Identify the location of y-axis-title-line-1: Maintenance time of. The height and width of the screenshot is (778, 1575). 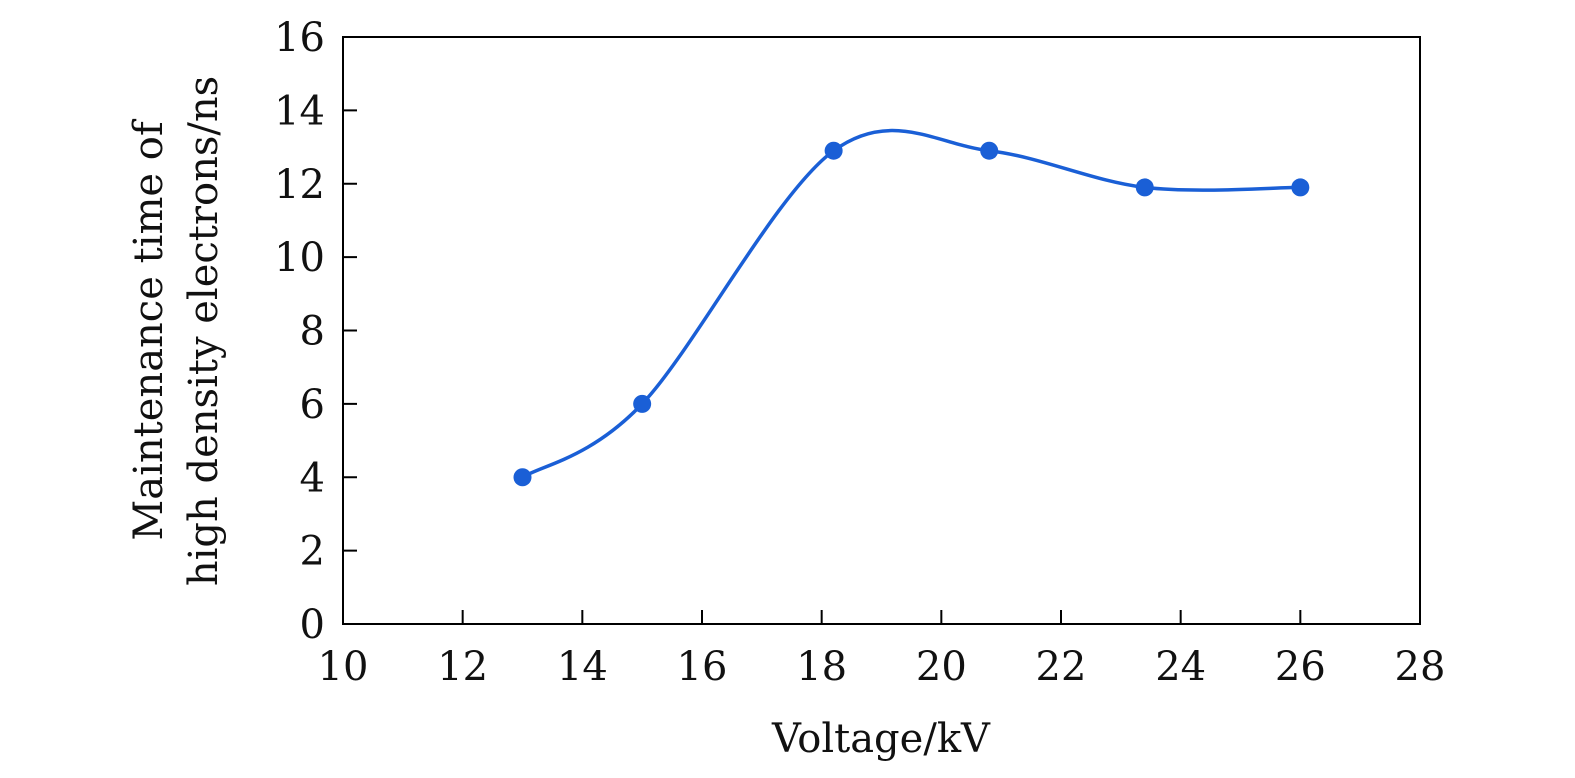
(149, 329).